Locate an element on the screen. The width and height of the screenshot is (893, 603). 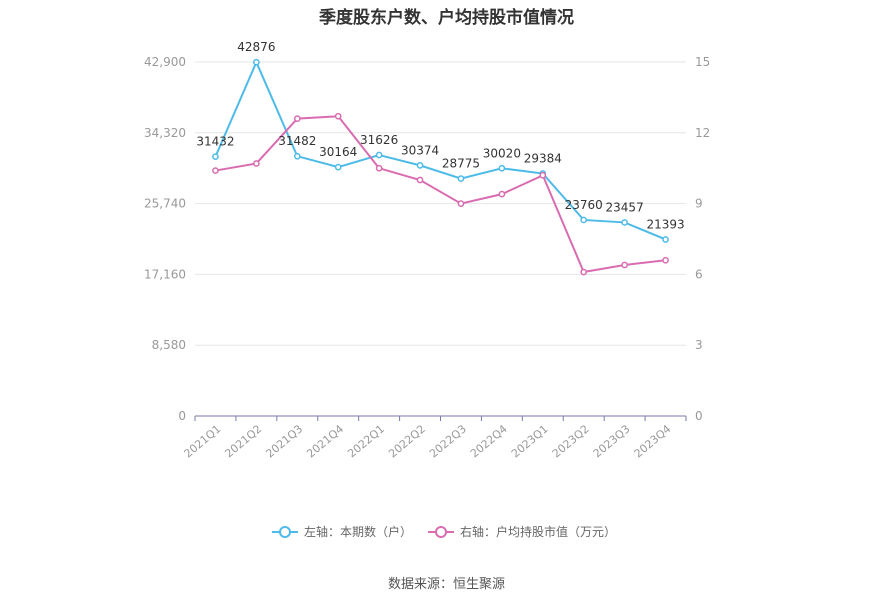
left-axis-tick-label: 8,580 is located at coordinates (169, 345).